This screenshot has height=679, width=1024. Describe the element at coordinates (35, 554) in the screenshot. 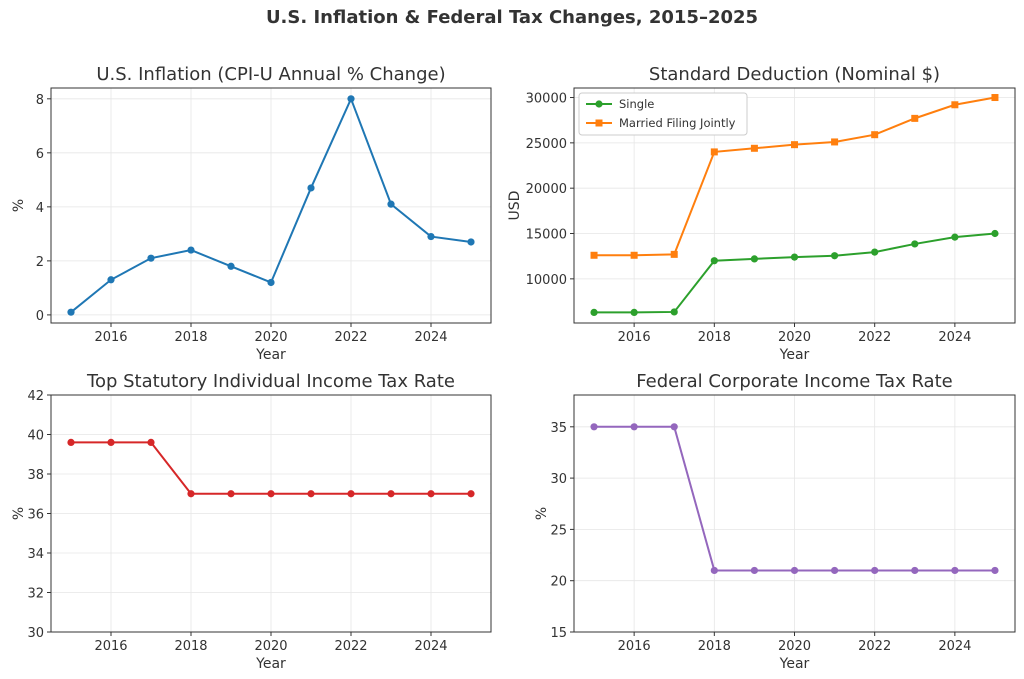

I see `y-tick-label: 34` at that location.